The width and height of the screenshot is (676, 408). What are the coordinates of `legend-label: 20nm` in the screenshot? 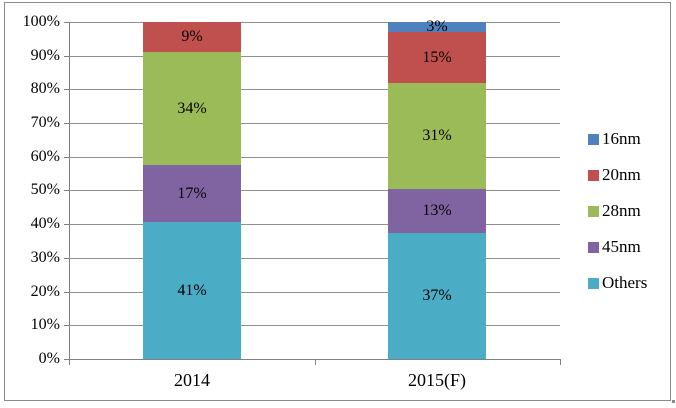 It's located at (621, 174).